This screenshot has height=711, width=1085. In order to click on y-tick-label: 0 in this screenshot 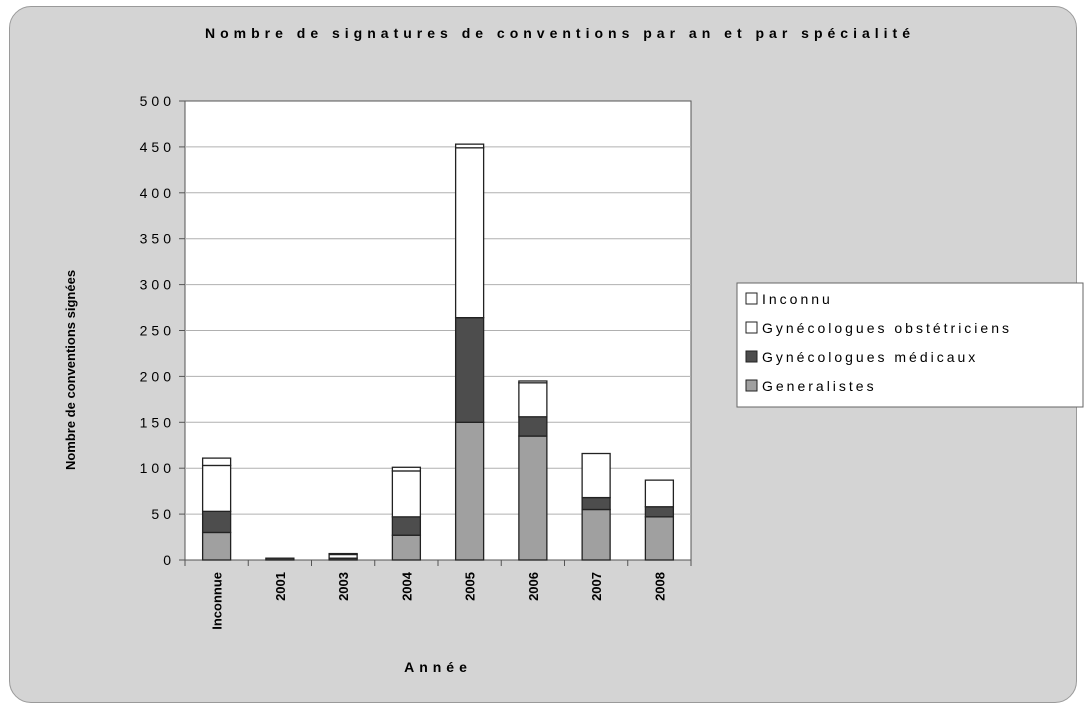, I will do `click(169, 560)`.